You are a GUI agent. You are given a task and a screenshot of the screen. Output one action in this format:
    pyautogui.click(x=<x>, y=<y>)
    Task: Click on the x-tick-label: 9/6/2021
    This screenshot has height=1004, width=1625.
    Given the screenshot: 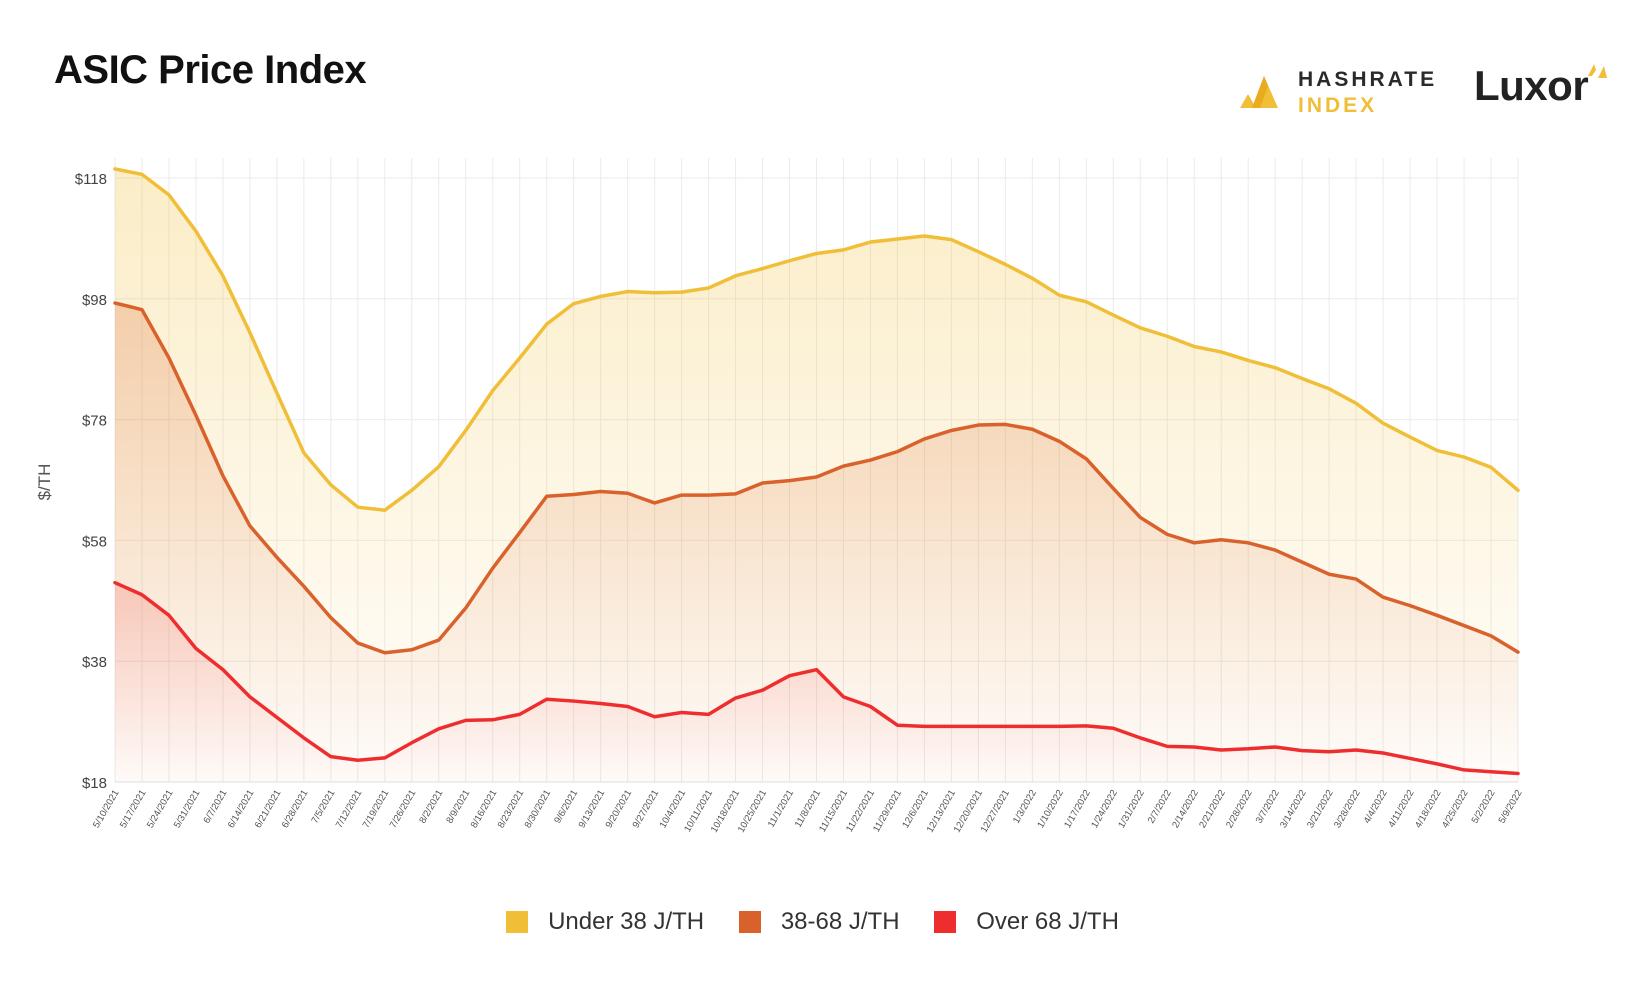 What is the action you would take?
    pyautogui.click(x=566, y=807)
    